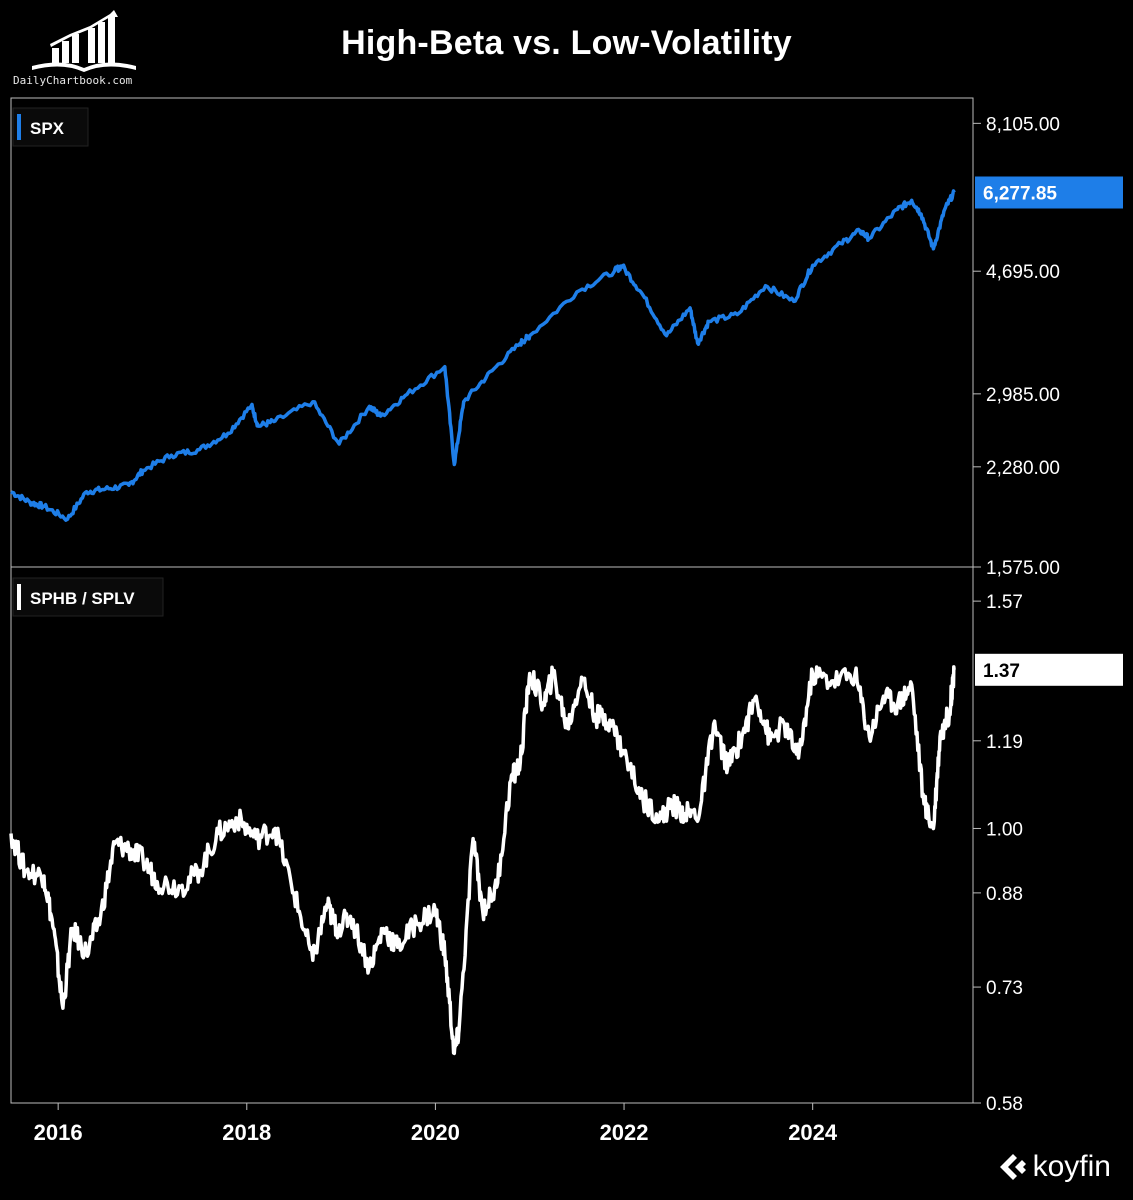 The height and width of the screenshot is (1200, 1133). Describe the element at coordinates (58, 1132) in the screenshot. I see `xtick-label: 2016` at that location.